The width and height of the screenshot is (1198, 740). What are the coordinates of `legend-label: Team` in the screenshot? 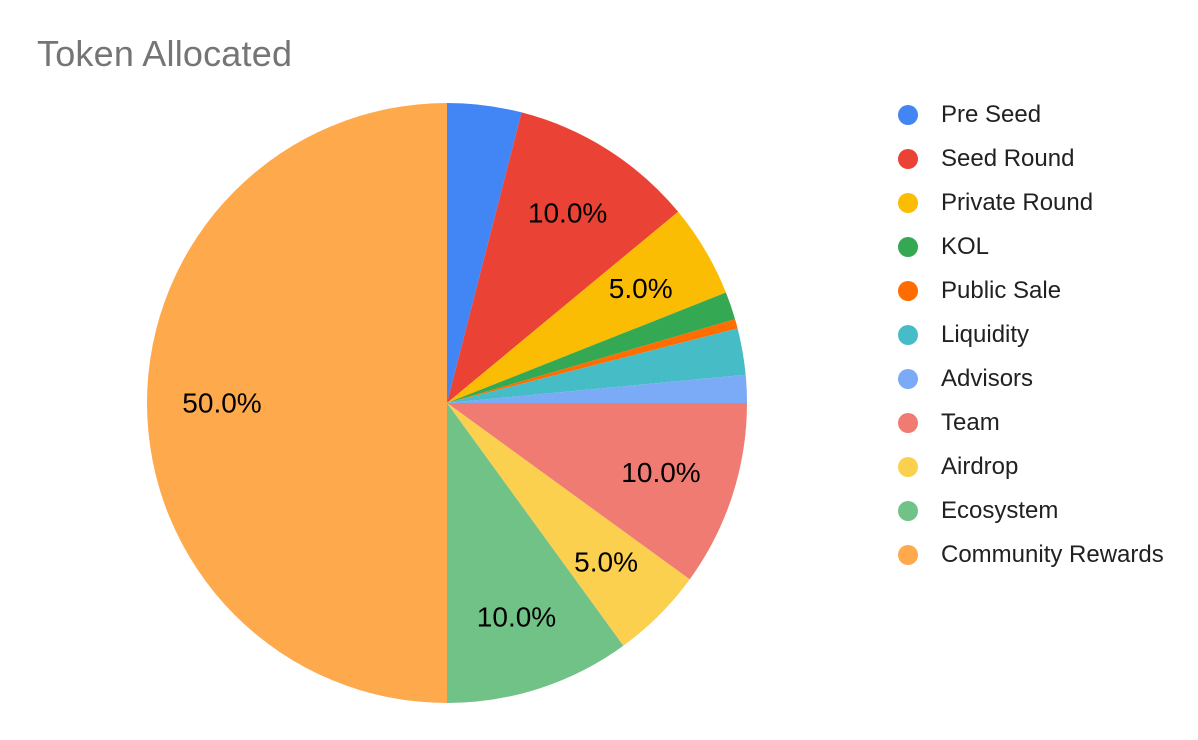 It's located at (970, 422).